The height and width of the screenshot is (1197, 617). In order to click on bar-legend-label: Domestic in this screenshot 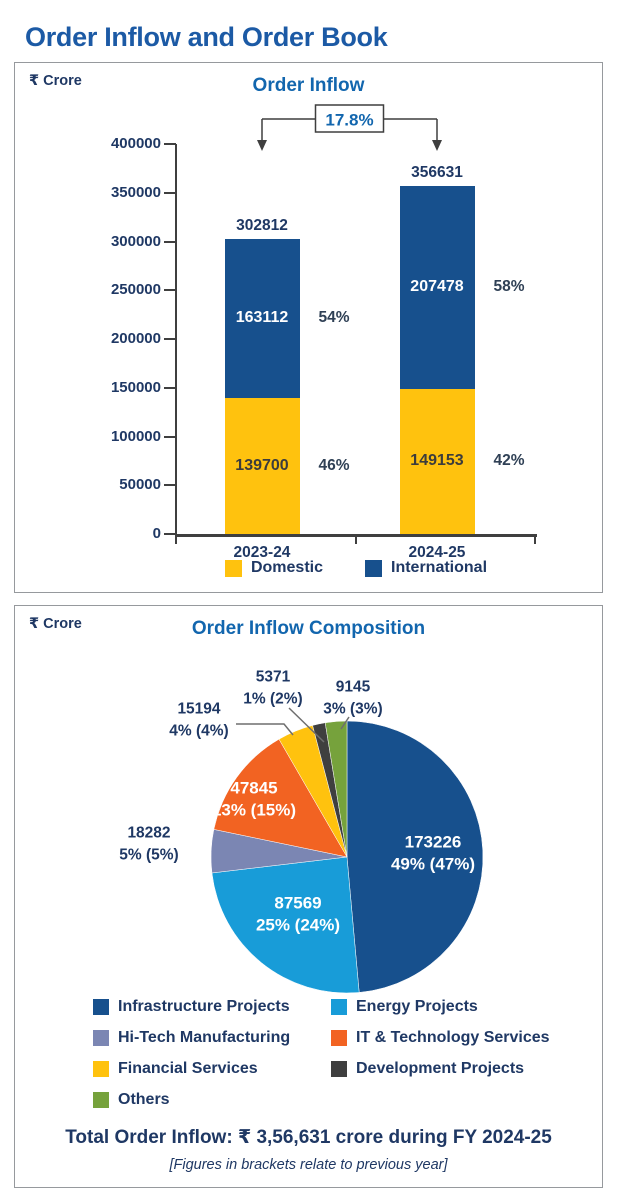, I will do `click(286, 567)`.